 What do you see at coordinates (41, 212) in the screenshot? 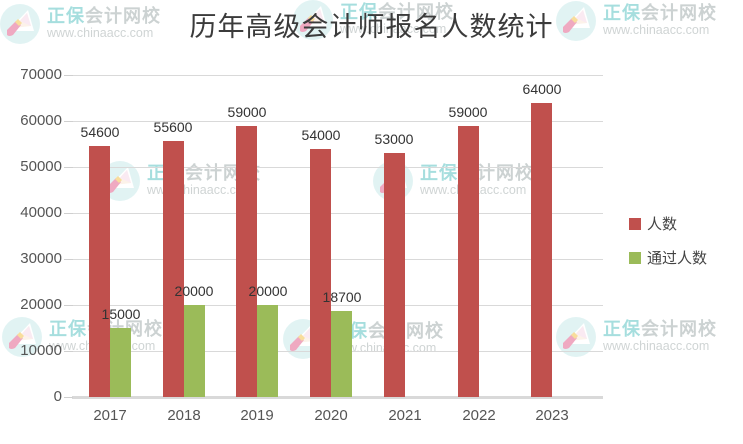
I see `y-axis-label-40000: 40000` at bounding box center [41, 212].